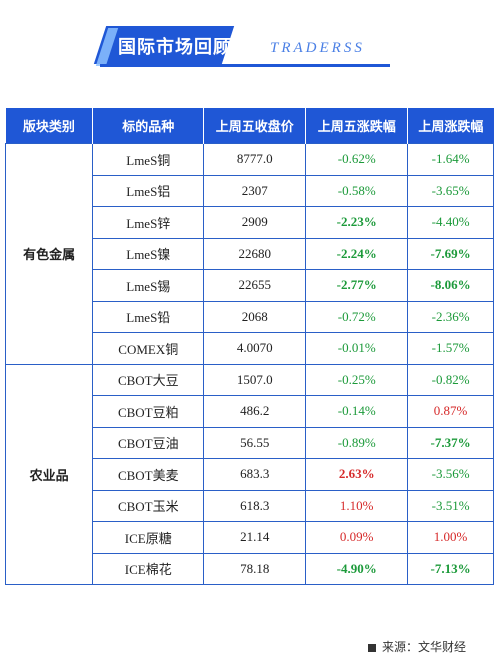  Describe the element at coordinates (357, 316) in the screenshot. I see `fri-change-cell: -0.72%` at that location.